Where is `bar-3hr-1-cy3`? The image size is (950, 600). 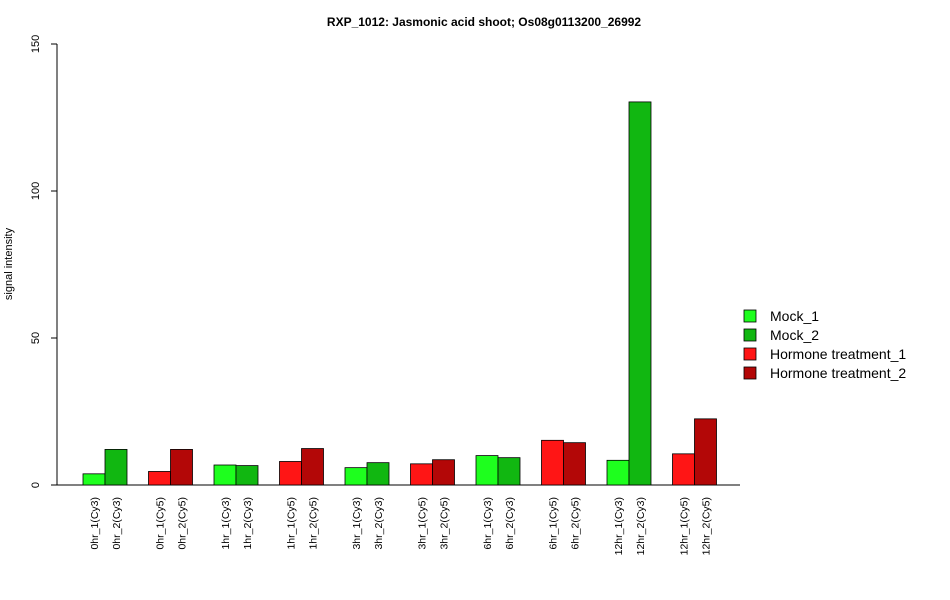
bar-3hr-1-cy3 is located at coordinates (356, 476).